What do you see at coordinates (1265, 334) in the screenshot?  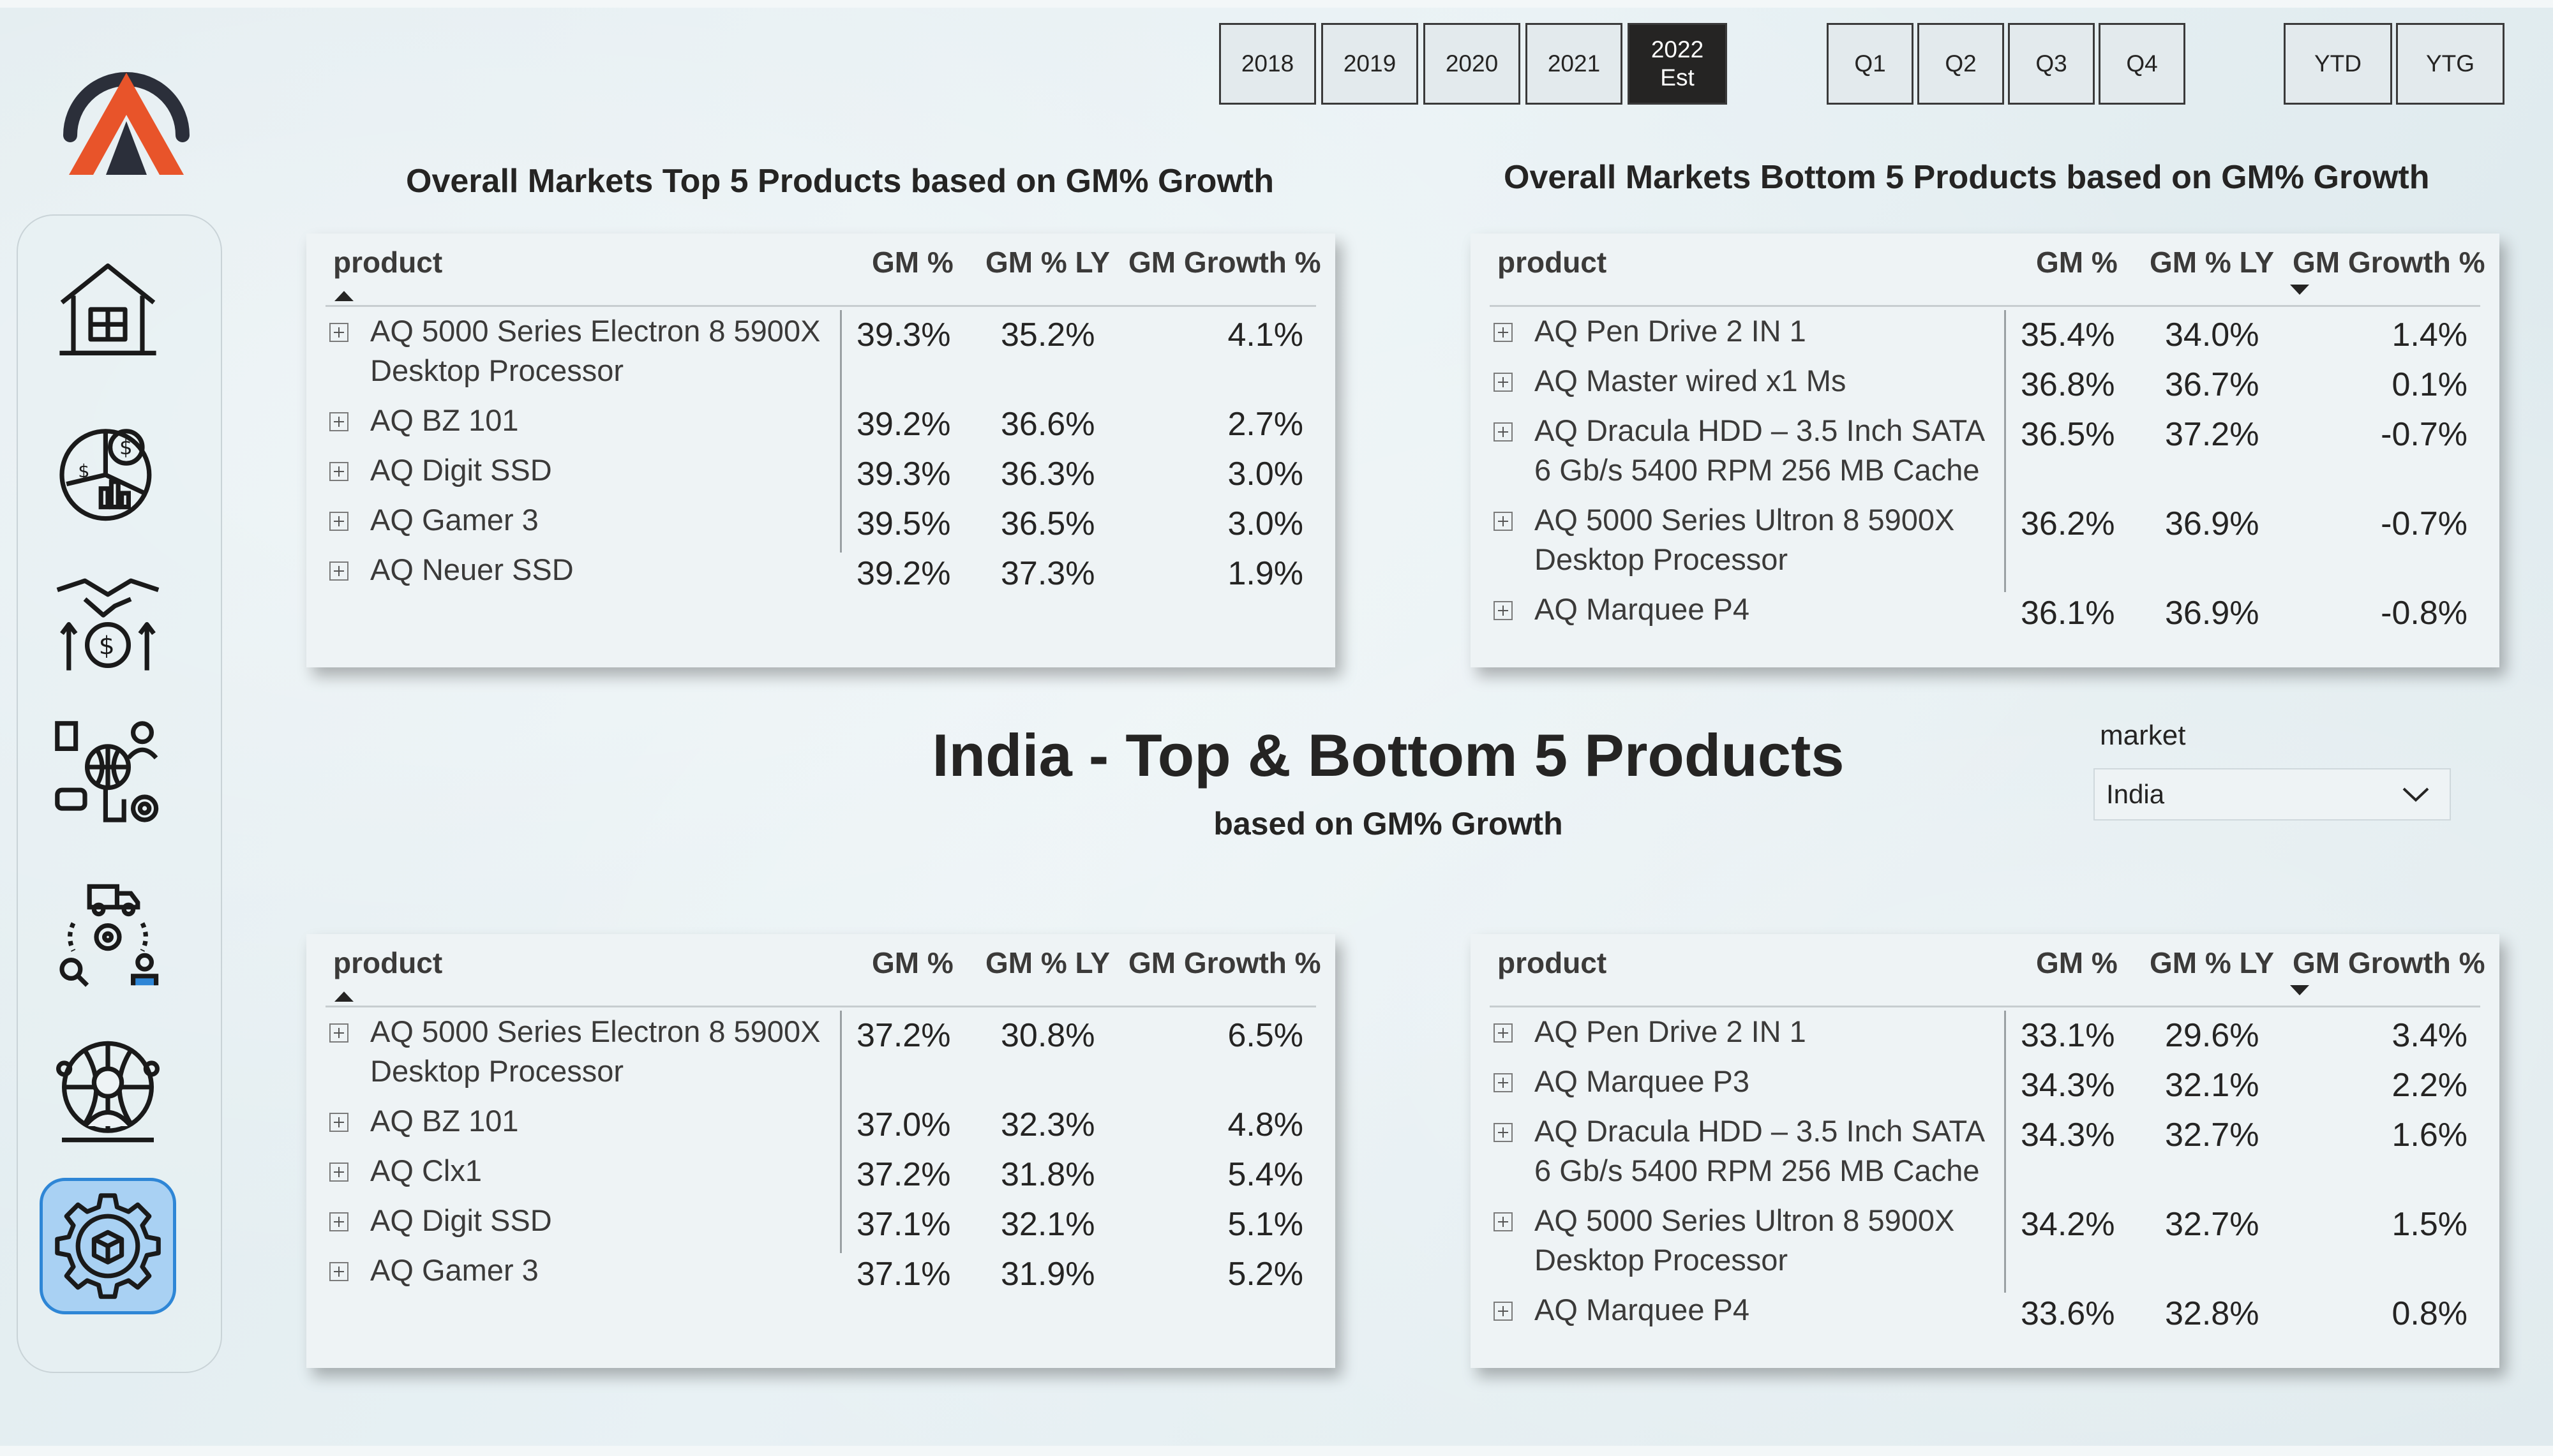 I see `gm-growth-value: 4.1%` at bounding box center [1265, 334].